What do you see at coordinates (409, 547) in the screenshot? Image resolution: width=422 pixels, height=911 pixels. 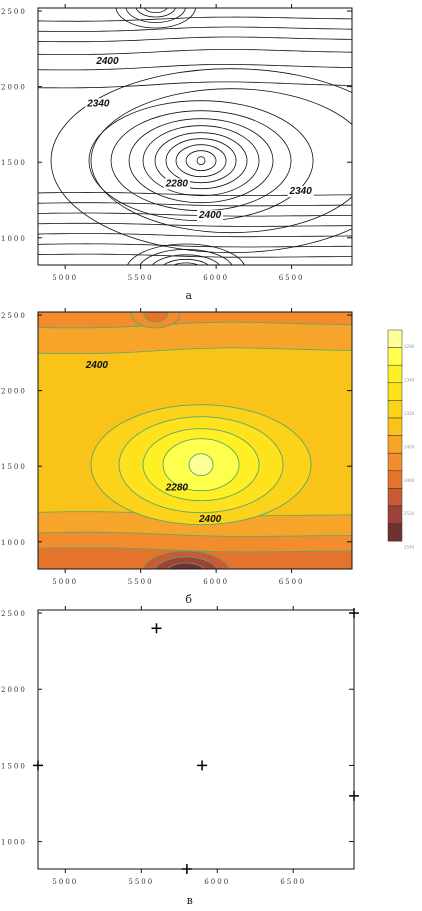 I see `legend-label: 2540` at bounding box center [409, 547].